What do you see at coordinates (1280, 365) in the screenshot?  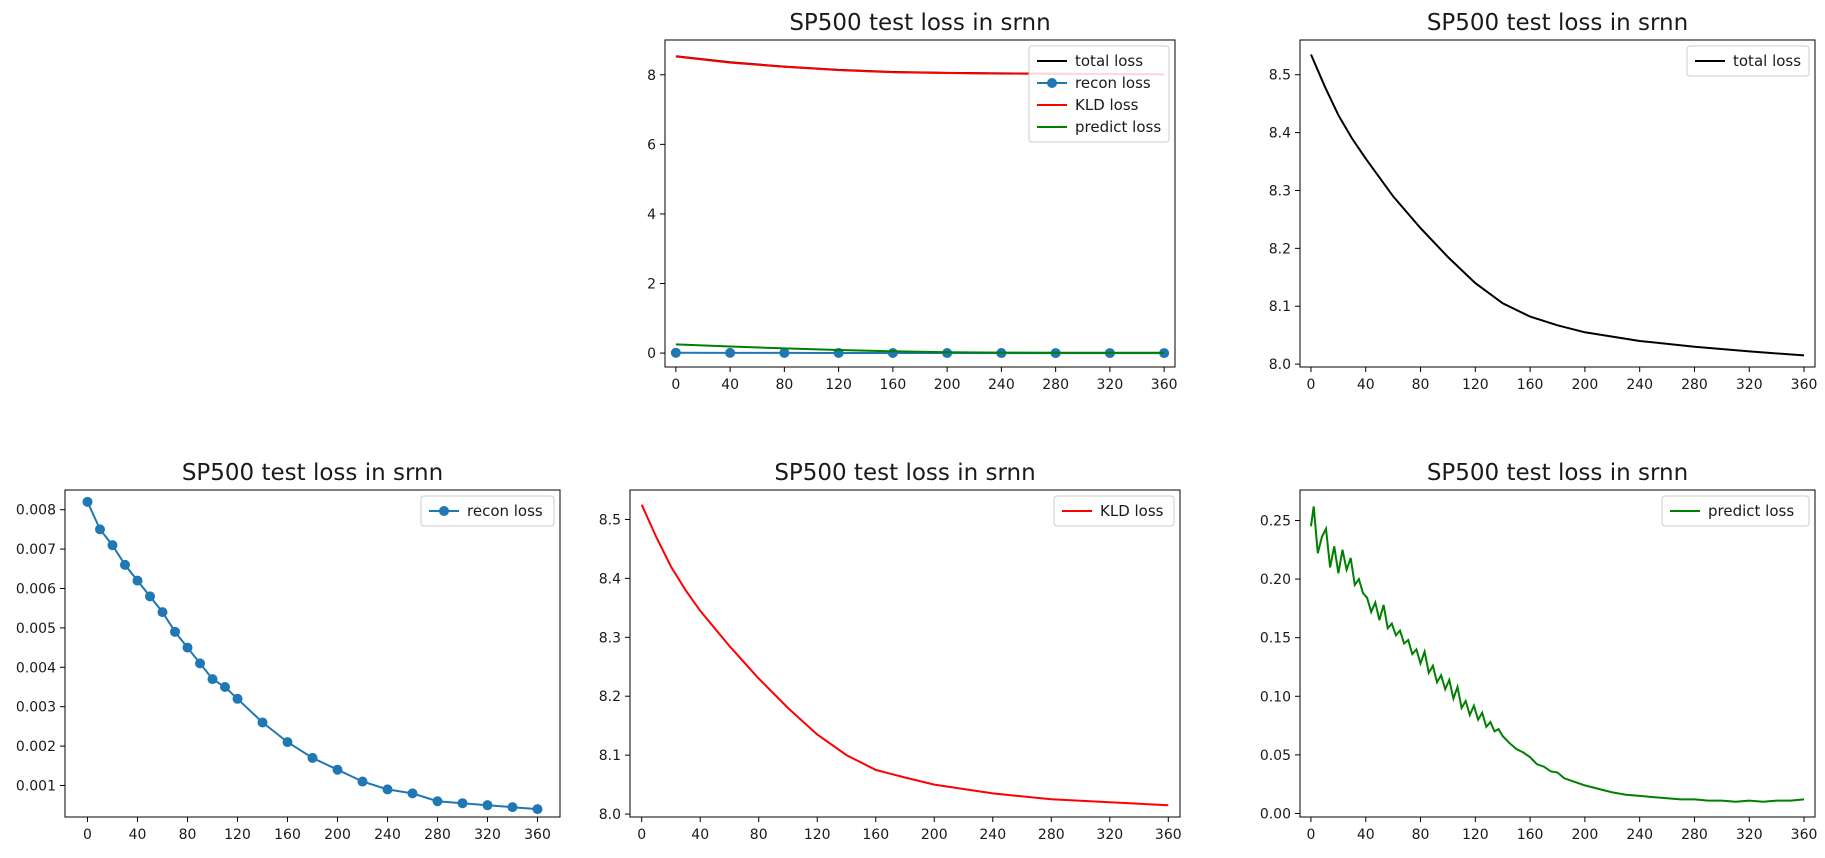 I see `y-tick-label: 8.0` at bounding box center [1280, 365].